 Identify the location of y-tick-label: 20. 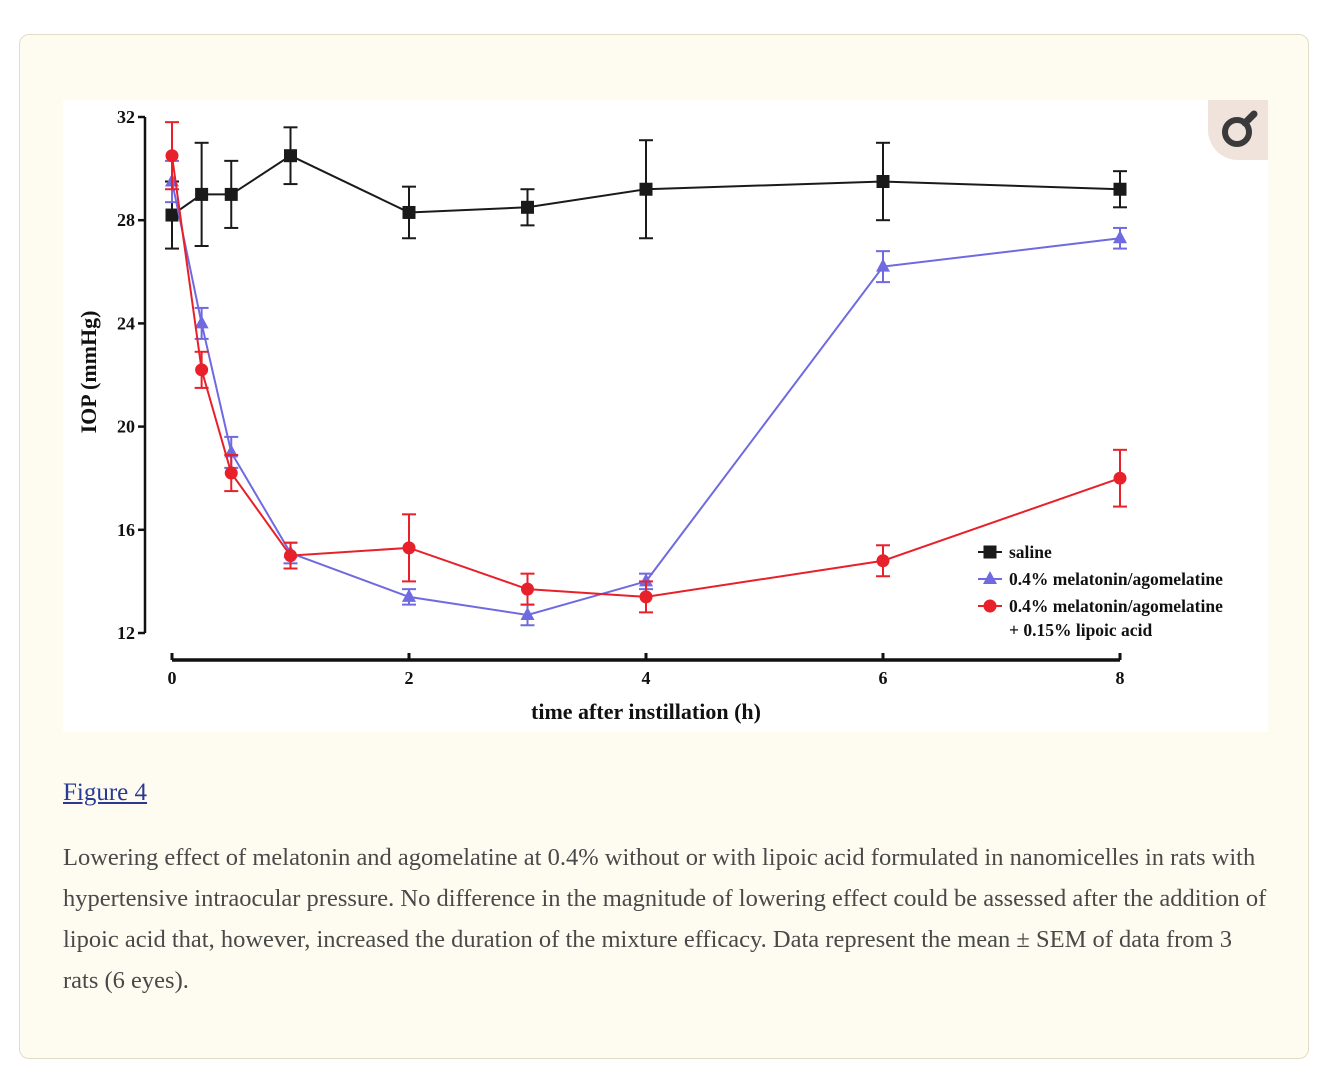
(126, 427).